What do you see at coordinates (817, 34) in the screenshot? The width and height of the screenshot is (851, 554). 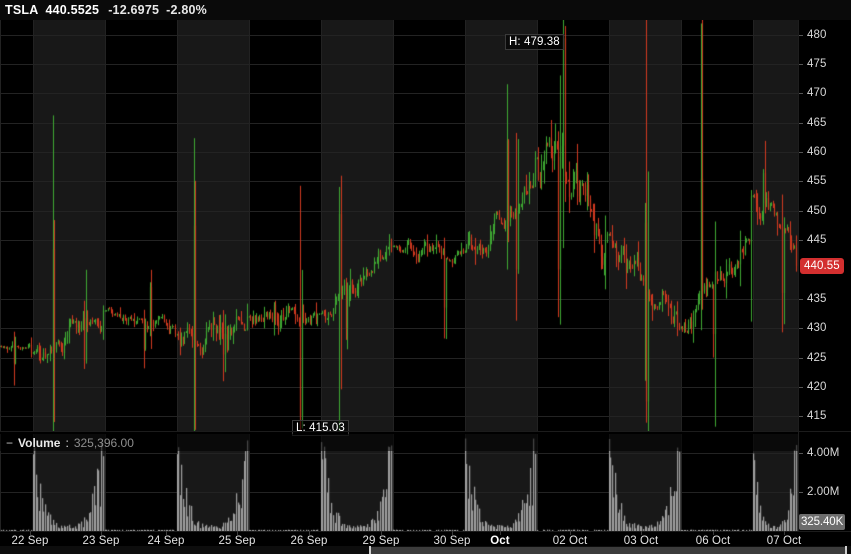 I see `price-tick-label: 480` at bounding box center [817, 34].